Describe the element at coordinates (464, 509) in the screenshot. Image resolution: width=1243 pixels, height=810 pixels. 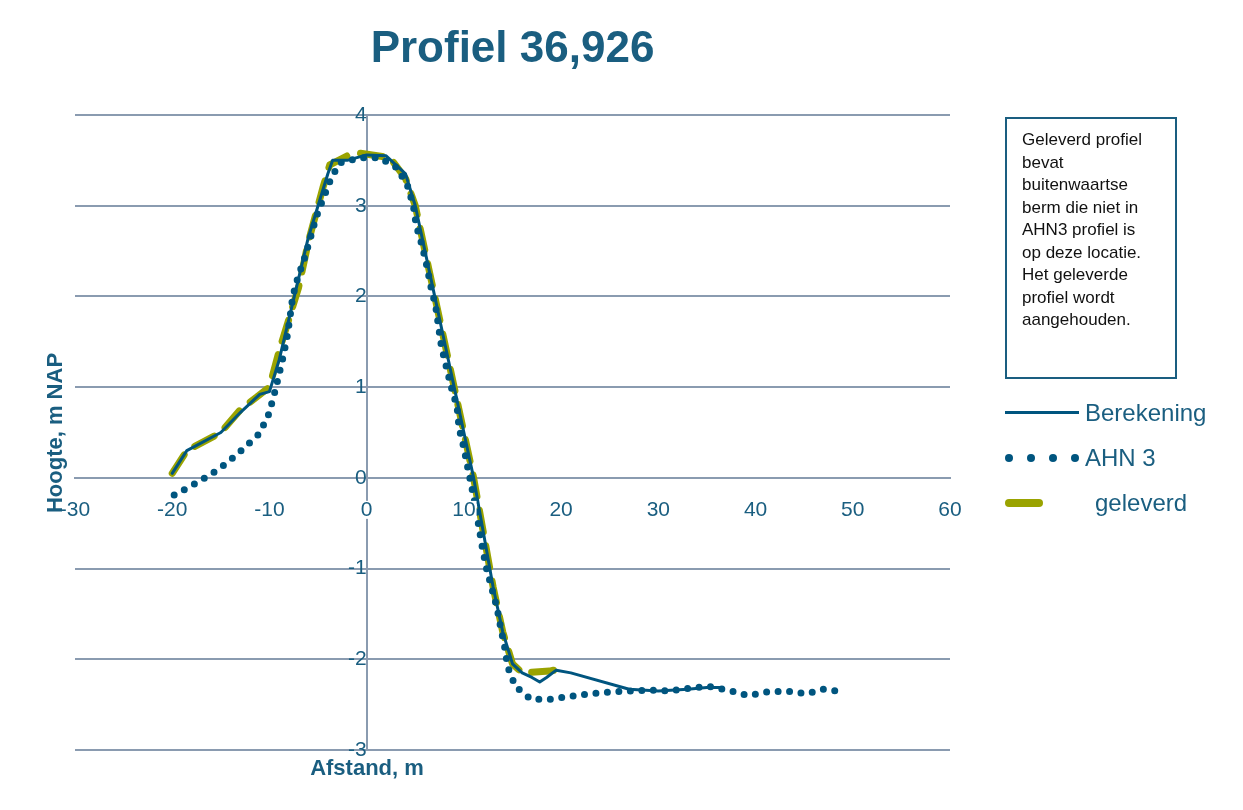
I see `x-tick-label: 10` at that location.